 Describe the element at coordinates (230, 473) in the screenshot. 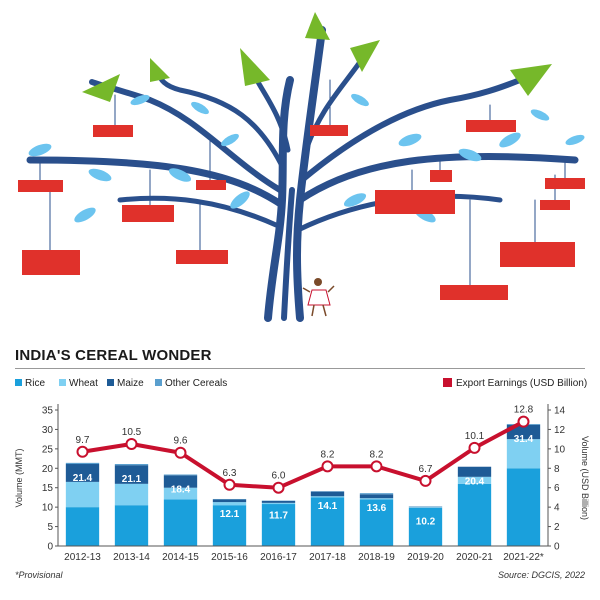

I see `export-point-label: 6.3` at that location.